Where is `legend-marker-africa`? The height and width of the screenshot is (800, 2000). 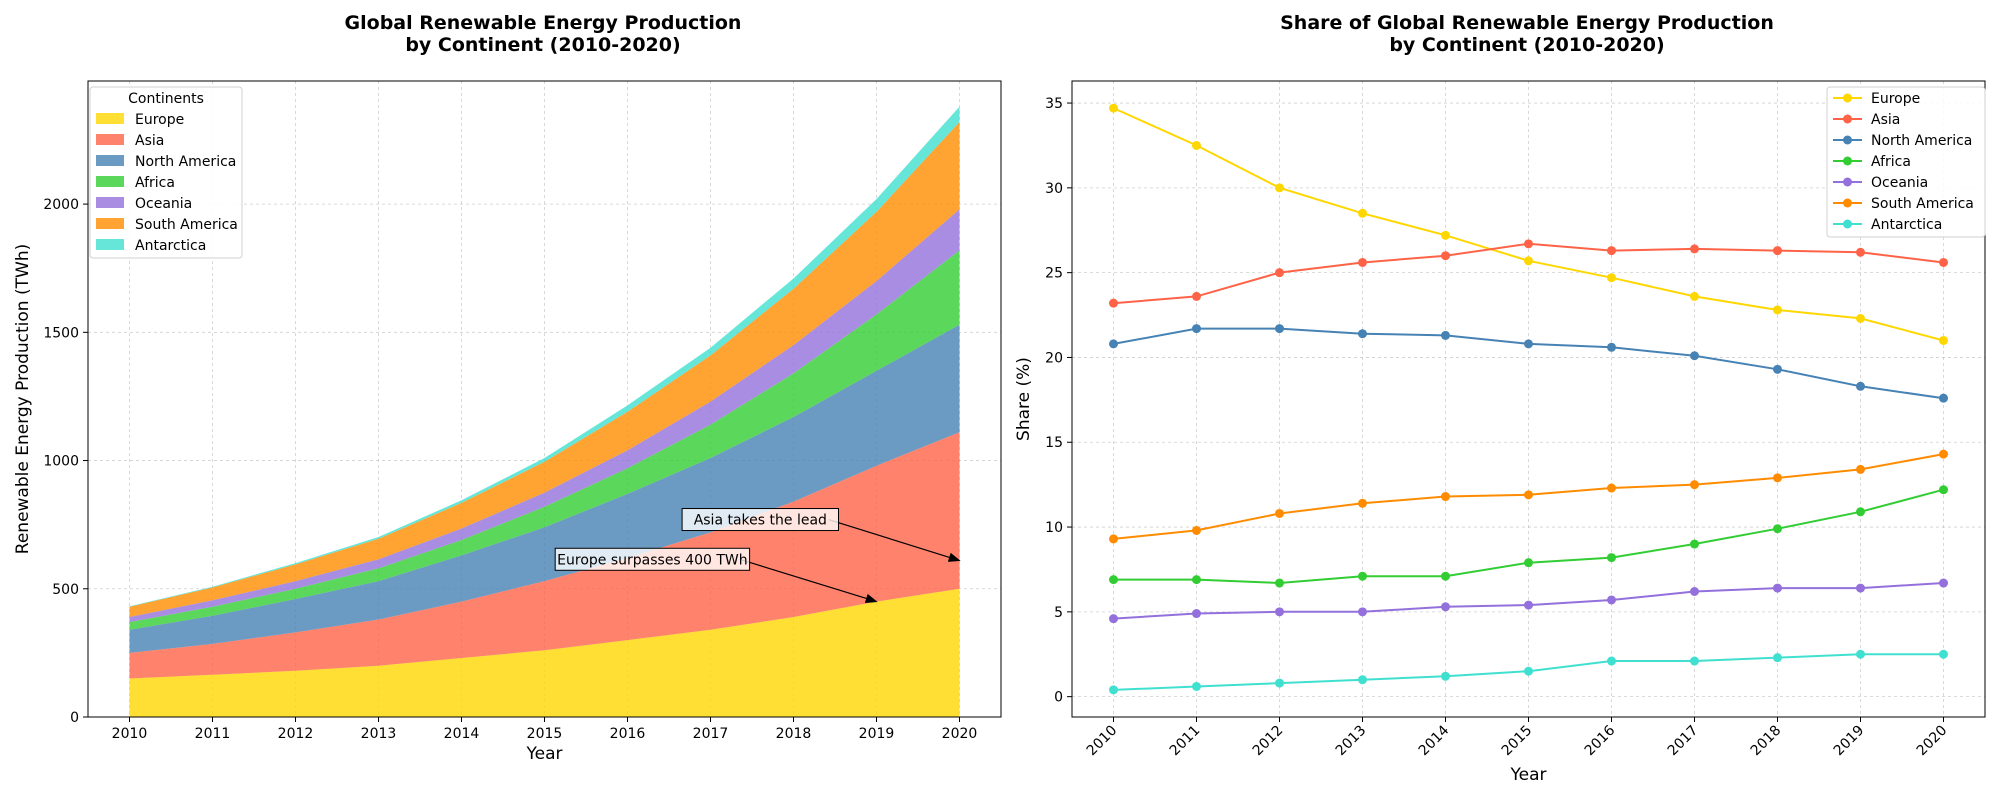 legend-marker-africa is located at coordinates (1847, 161).